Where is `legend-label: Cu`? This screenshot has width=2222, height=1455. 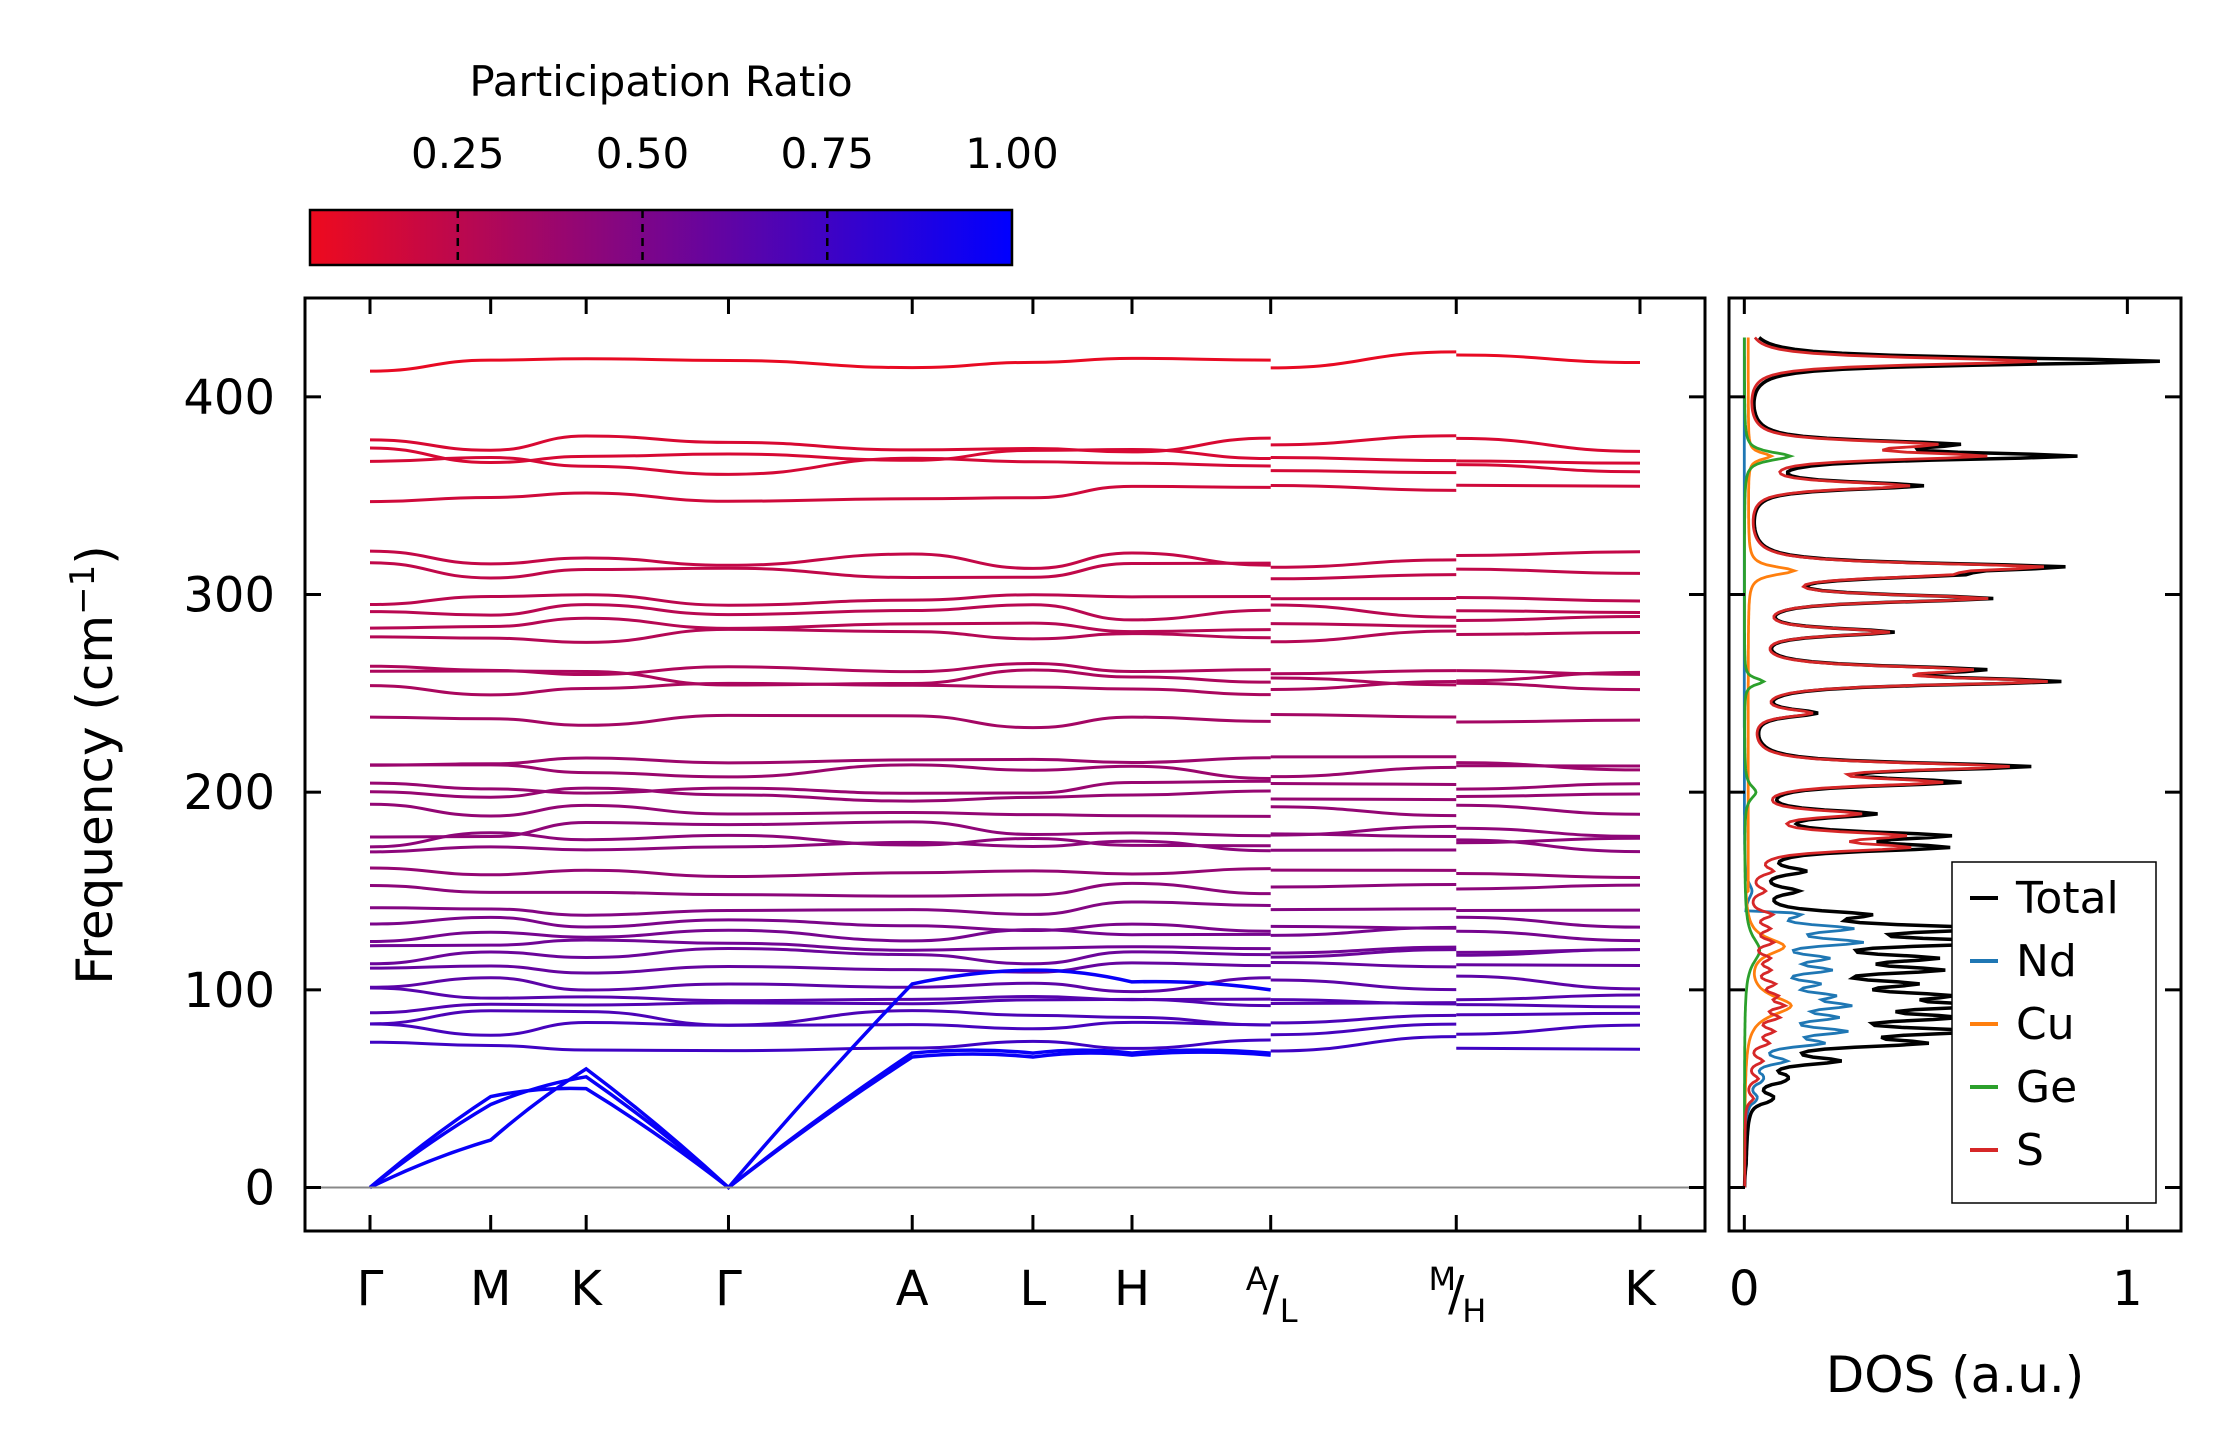 legend-label: Cu is located at coordinates (2045, 1024).